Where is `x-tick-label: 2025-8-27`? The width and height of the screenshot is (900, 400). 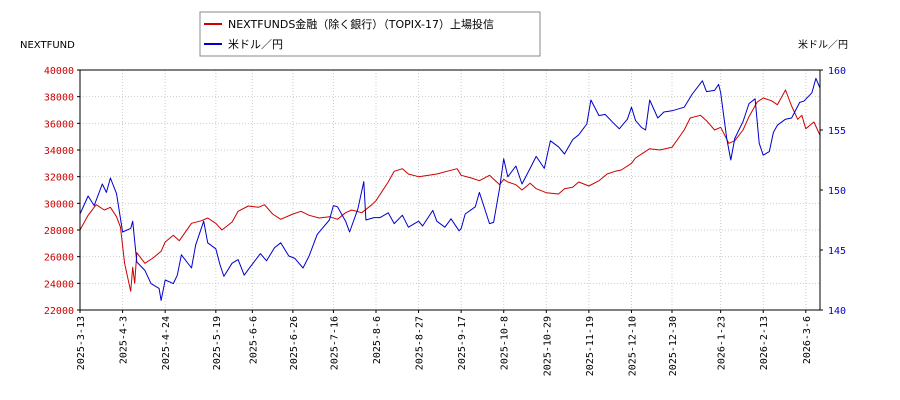 x-tick-label: 2025-8-27 is located at coordinates (420, 343).